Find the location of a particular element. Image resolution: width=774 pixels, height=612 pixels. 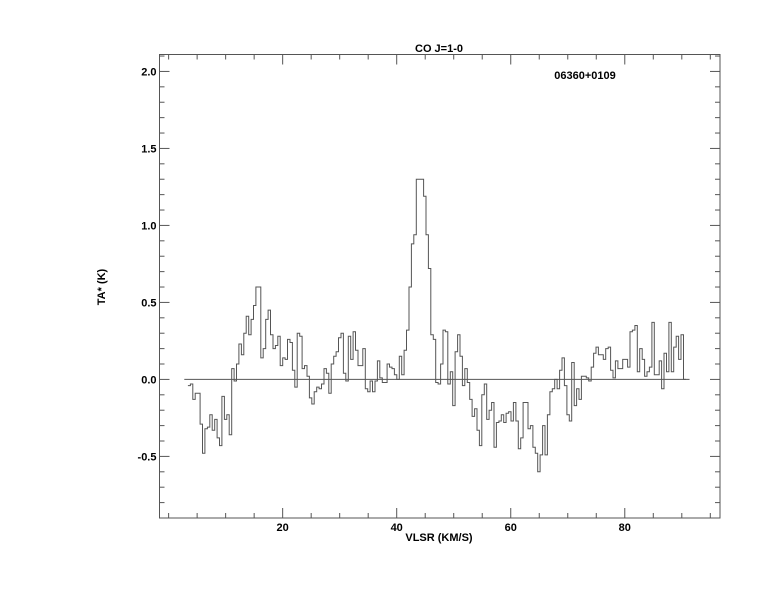

y-tick-label: 1.0 is located at coordinates (148, 226).